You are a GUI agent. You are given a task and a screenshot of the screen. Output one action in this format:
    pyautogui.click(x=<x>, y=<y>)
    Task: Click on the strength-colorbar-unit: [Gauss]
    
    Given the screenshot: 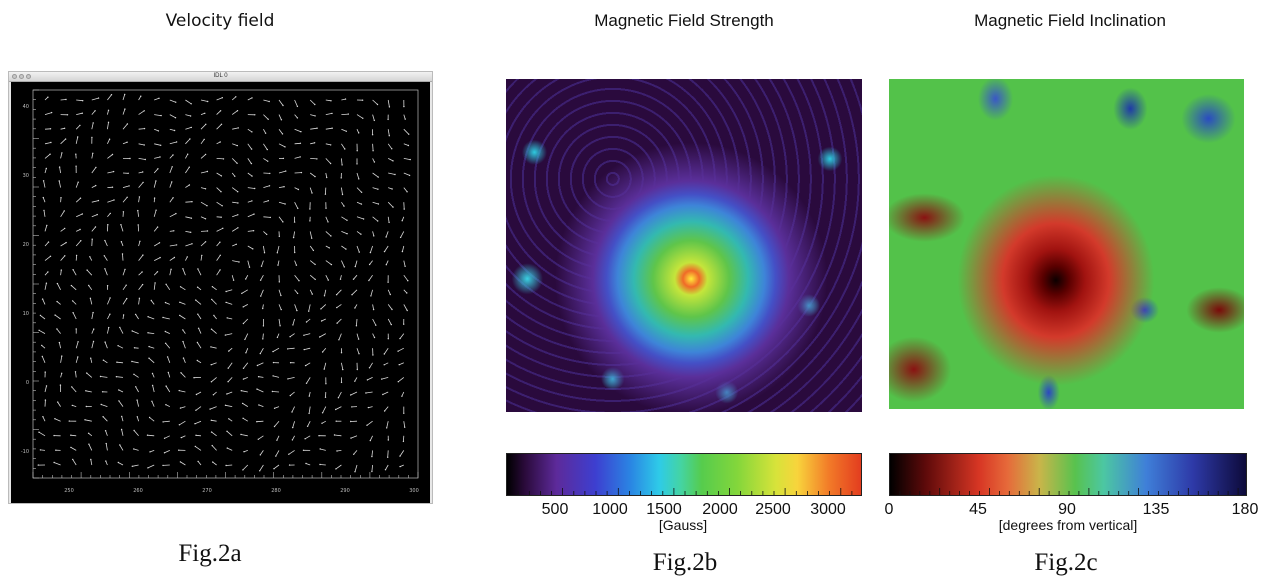 What is the action you would take?
    pyautogui.click(x=683, y=525)
    